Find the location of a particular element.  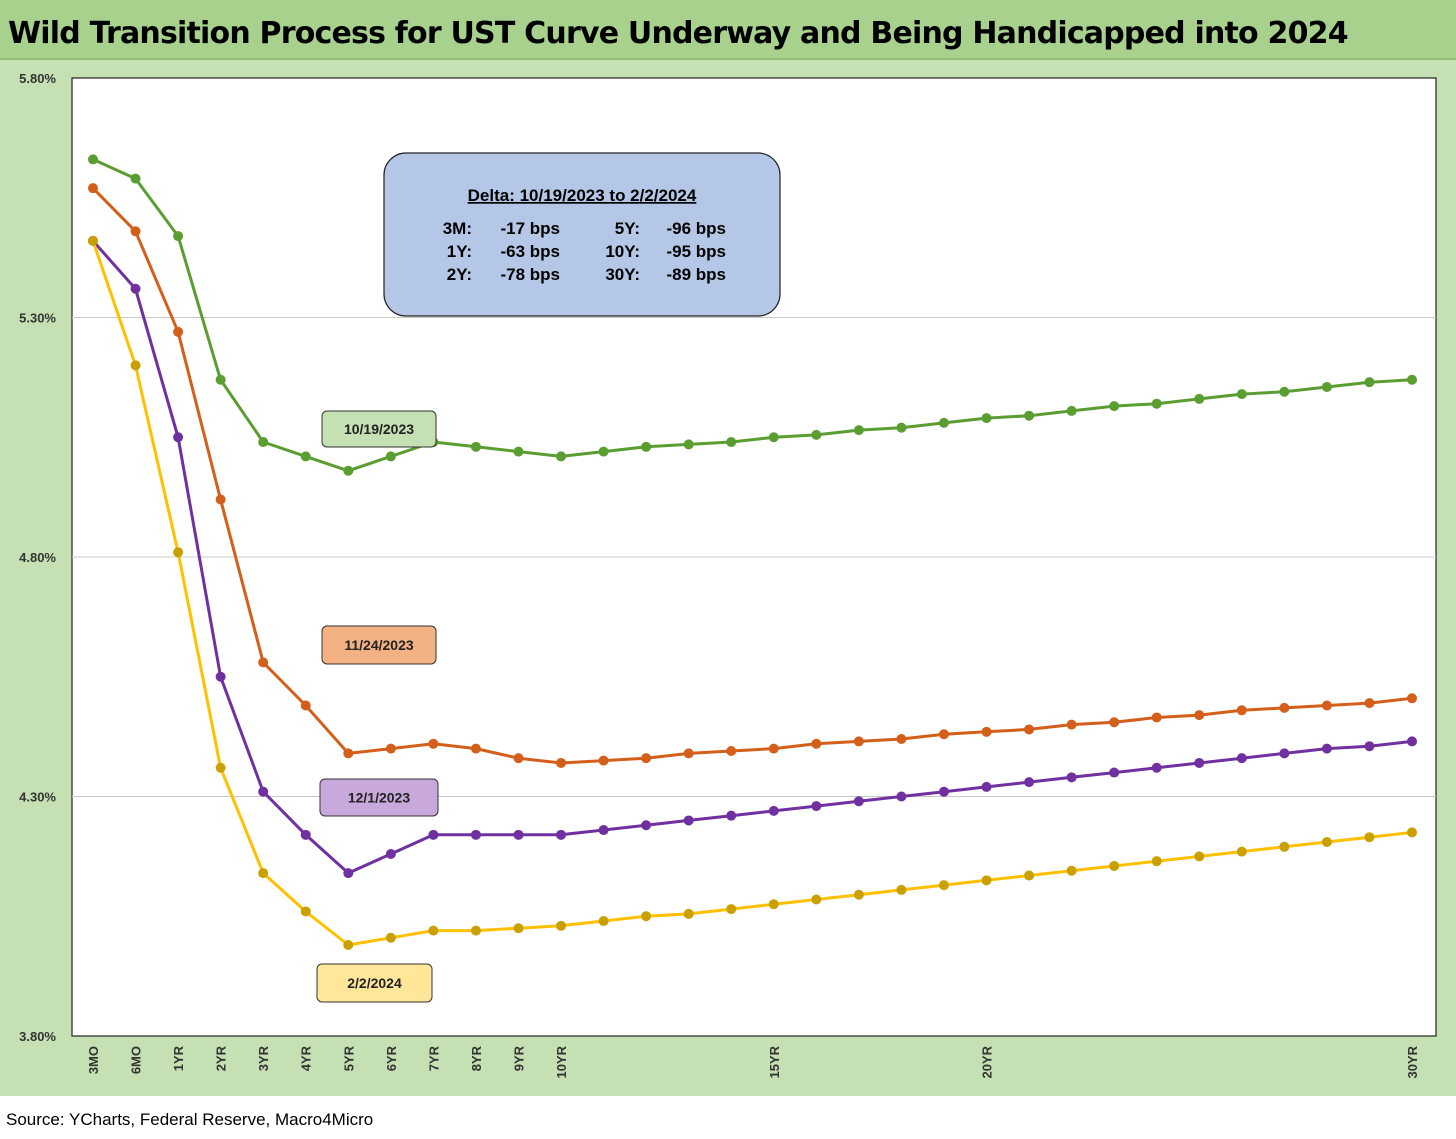

x-tick-label: 9YR is located at coordinates (518, 1058).